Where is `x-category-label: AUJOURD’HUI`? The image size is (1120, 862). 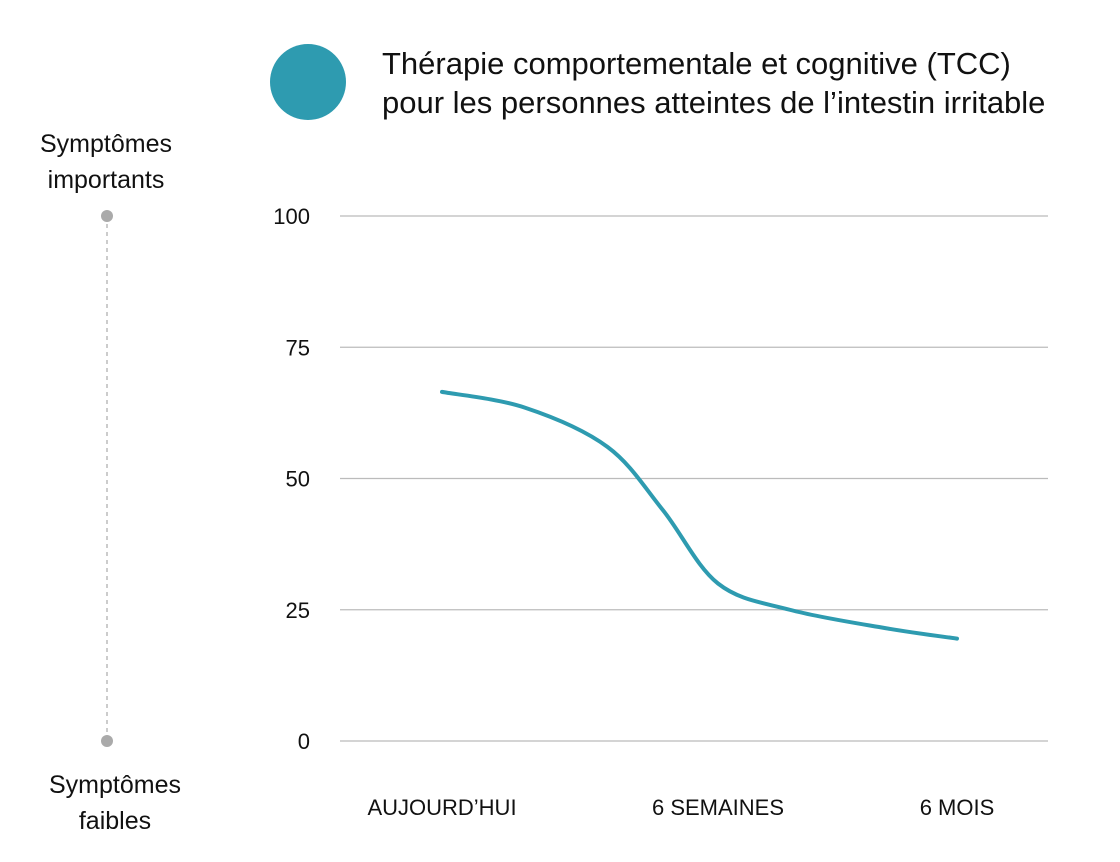
x-category-label: AUJOURD’HUI is located at coordinates (441, 807).